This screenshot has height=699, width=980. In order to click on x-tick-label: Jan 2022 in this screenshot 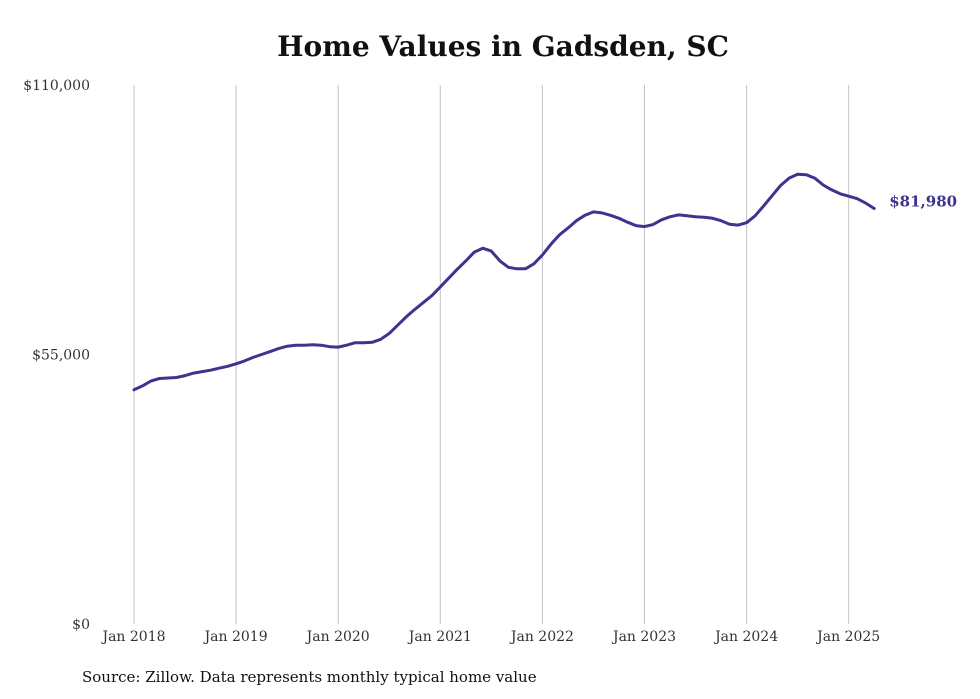, I will do `click(541, 637)`.